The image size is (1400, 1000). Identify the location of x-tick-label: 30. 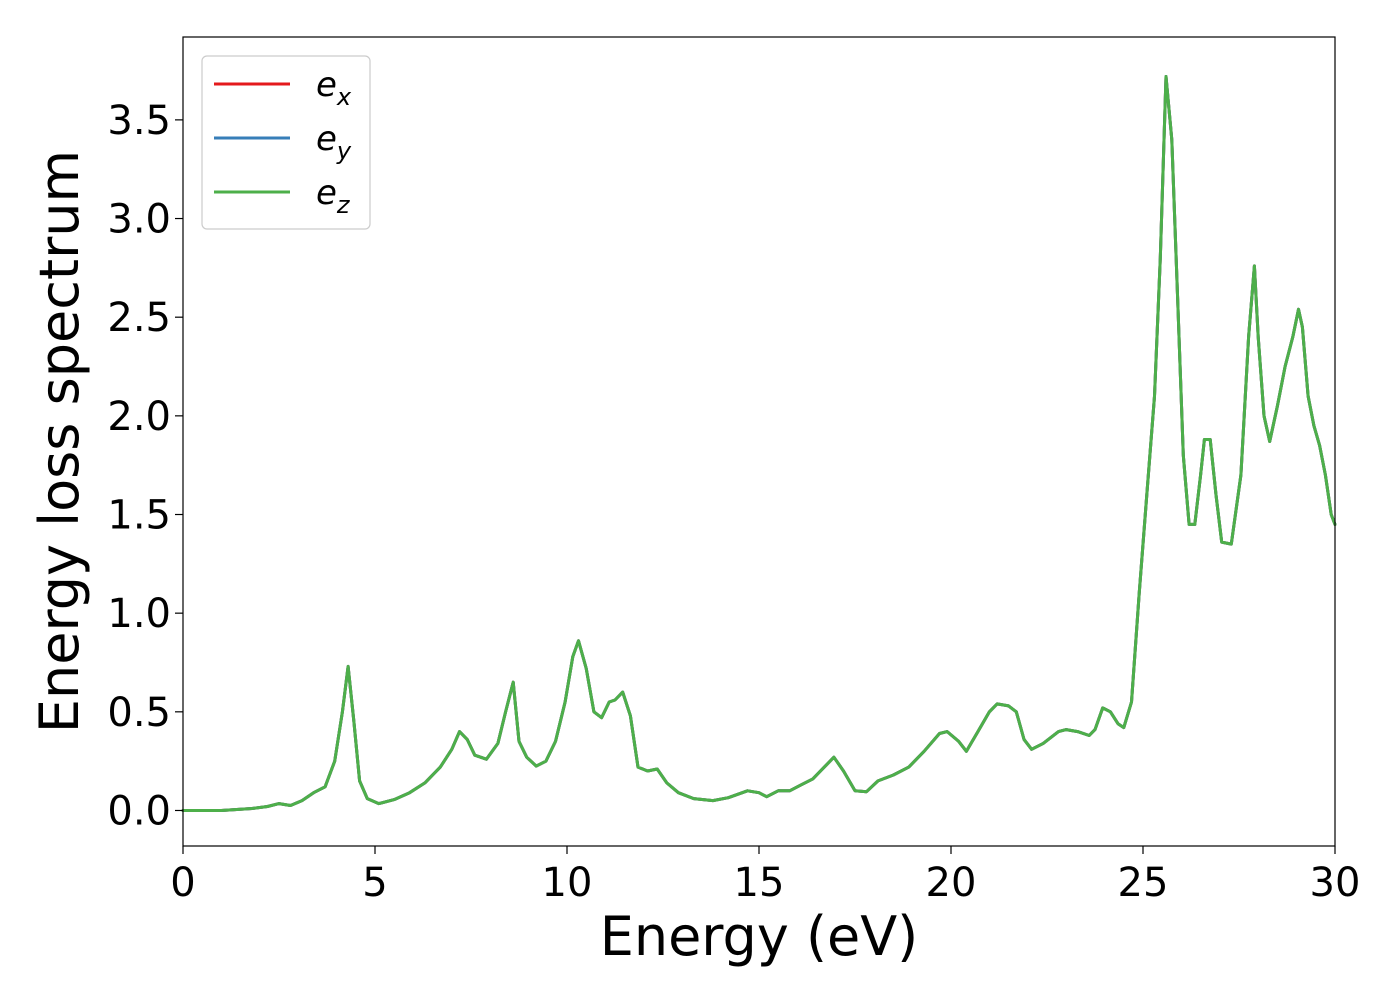
(1335, 883).